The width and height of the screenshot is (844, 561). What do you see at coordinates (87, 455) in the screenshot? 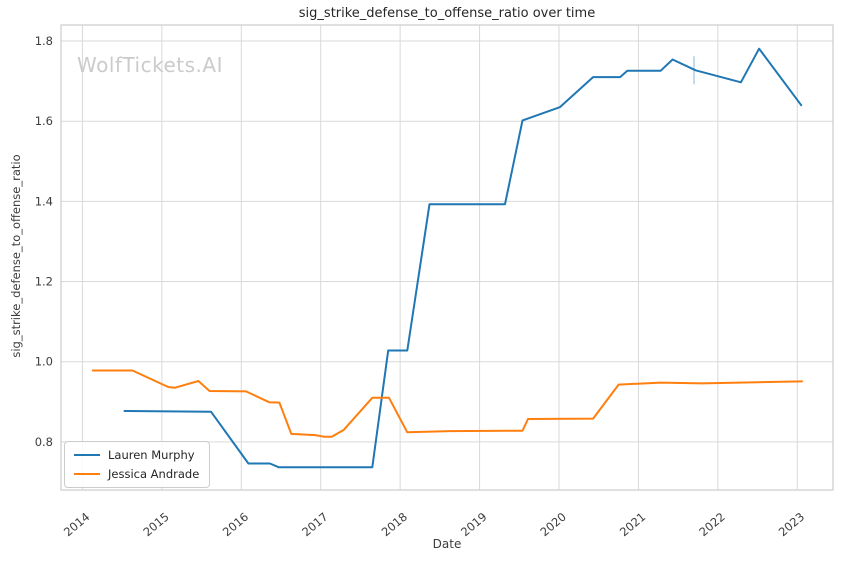
I see `legend-line-sample-blue` at bounding box center [87, 455].